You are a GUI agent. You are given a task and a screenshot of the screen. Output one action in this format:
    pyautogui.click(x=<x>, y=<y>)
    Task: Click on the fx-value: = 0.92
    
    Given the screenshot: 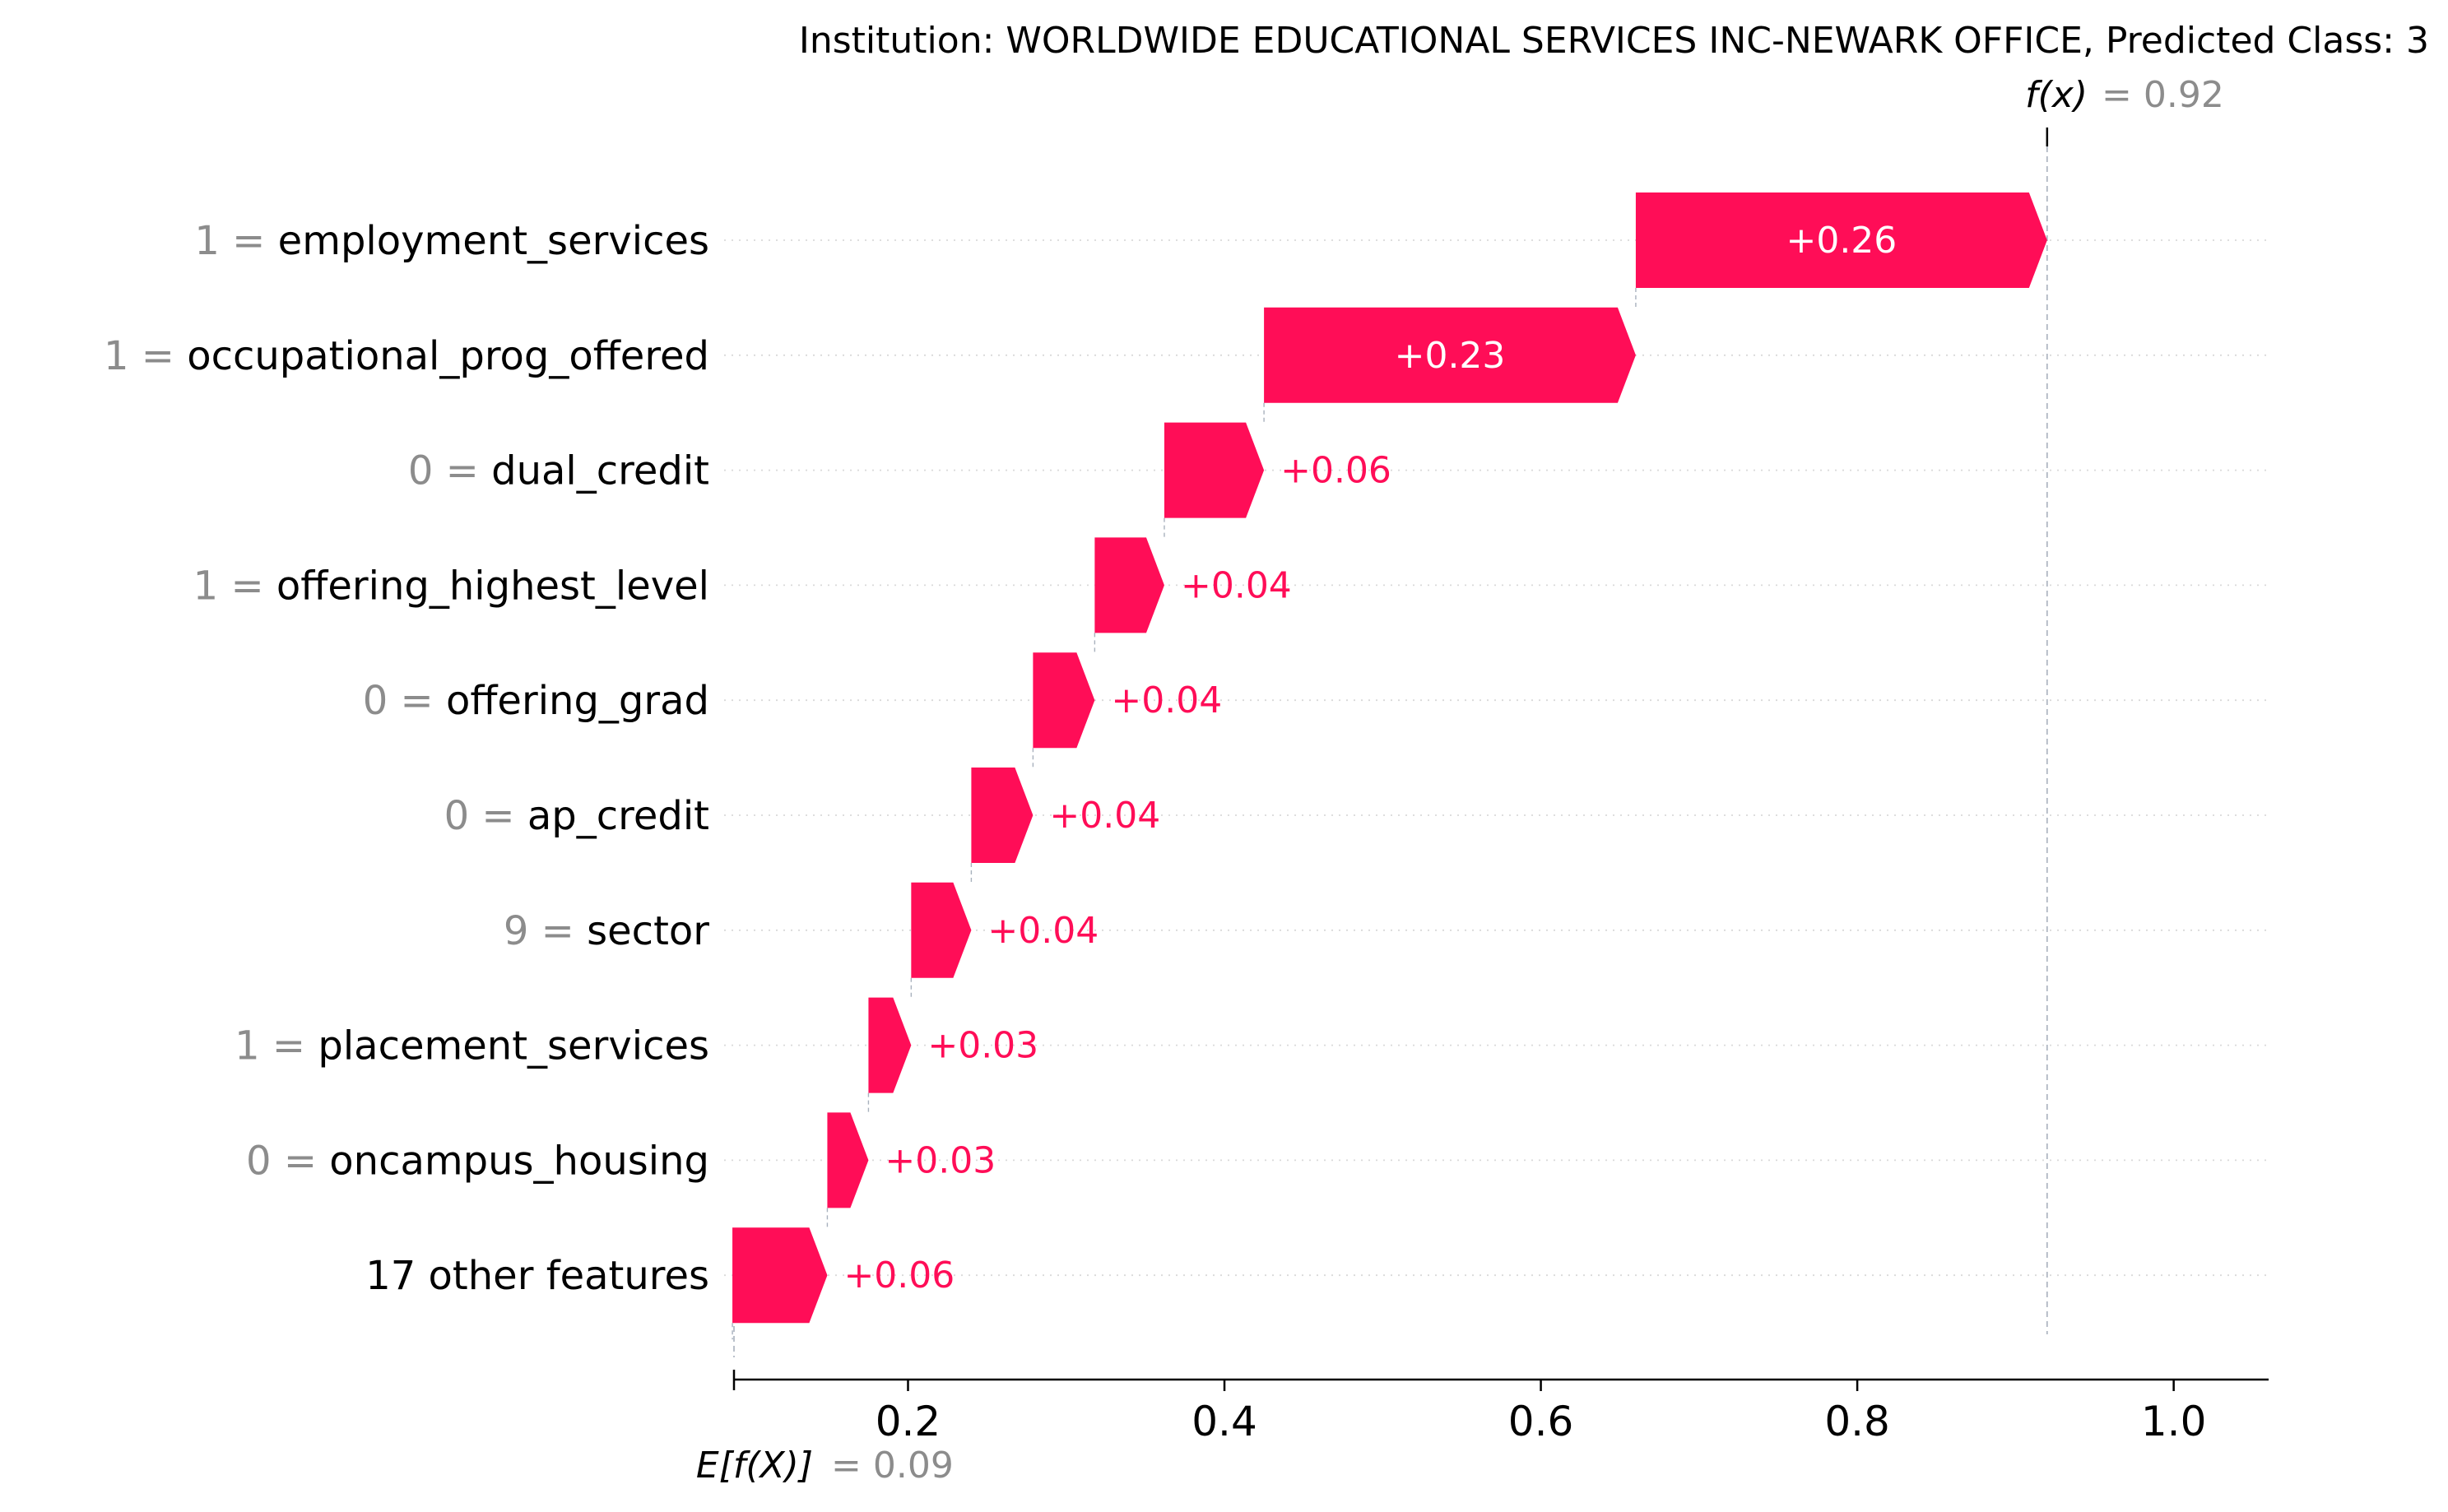 What is the action you would take?
    pyautogui.click(x=2163, y=95)
    